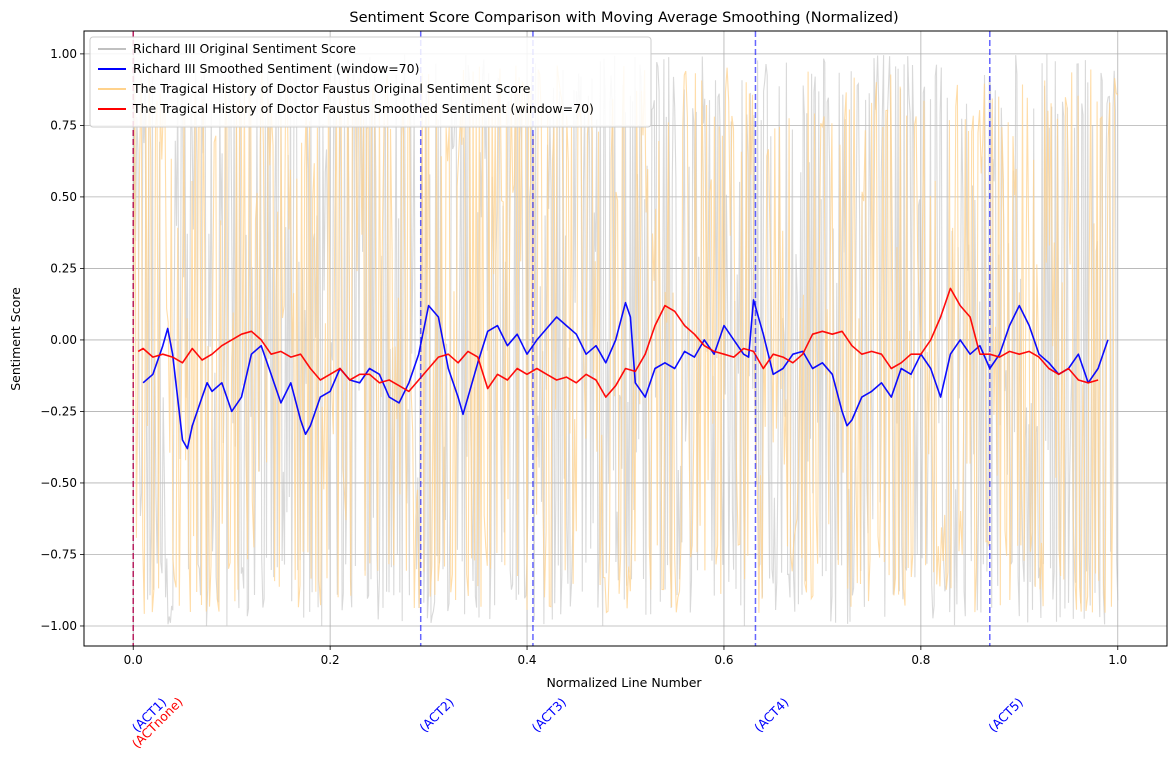 The height and width of the screenshot is (769, 1176). What do you see at coordinates (330, 660) in the screenshot?
I see `x-tick-label: 0.2` at bounding box center [330, 660].